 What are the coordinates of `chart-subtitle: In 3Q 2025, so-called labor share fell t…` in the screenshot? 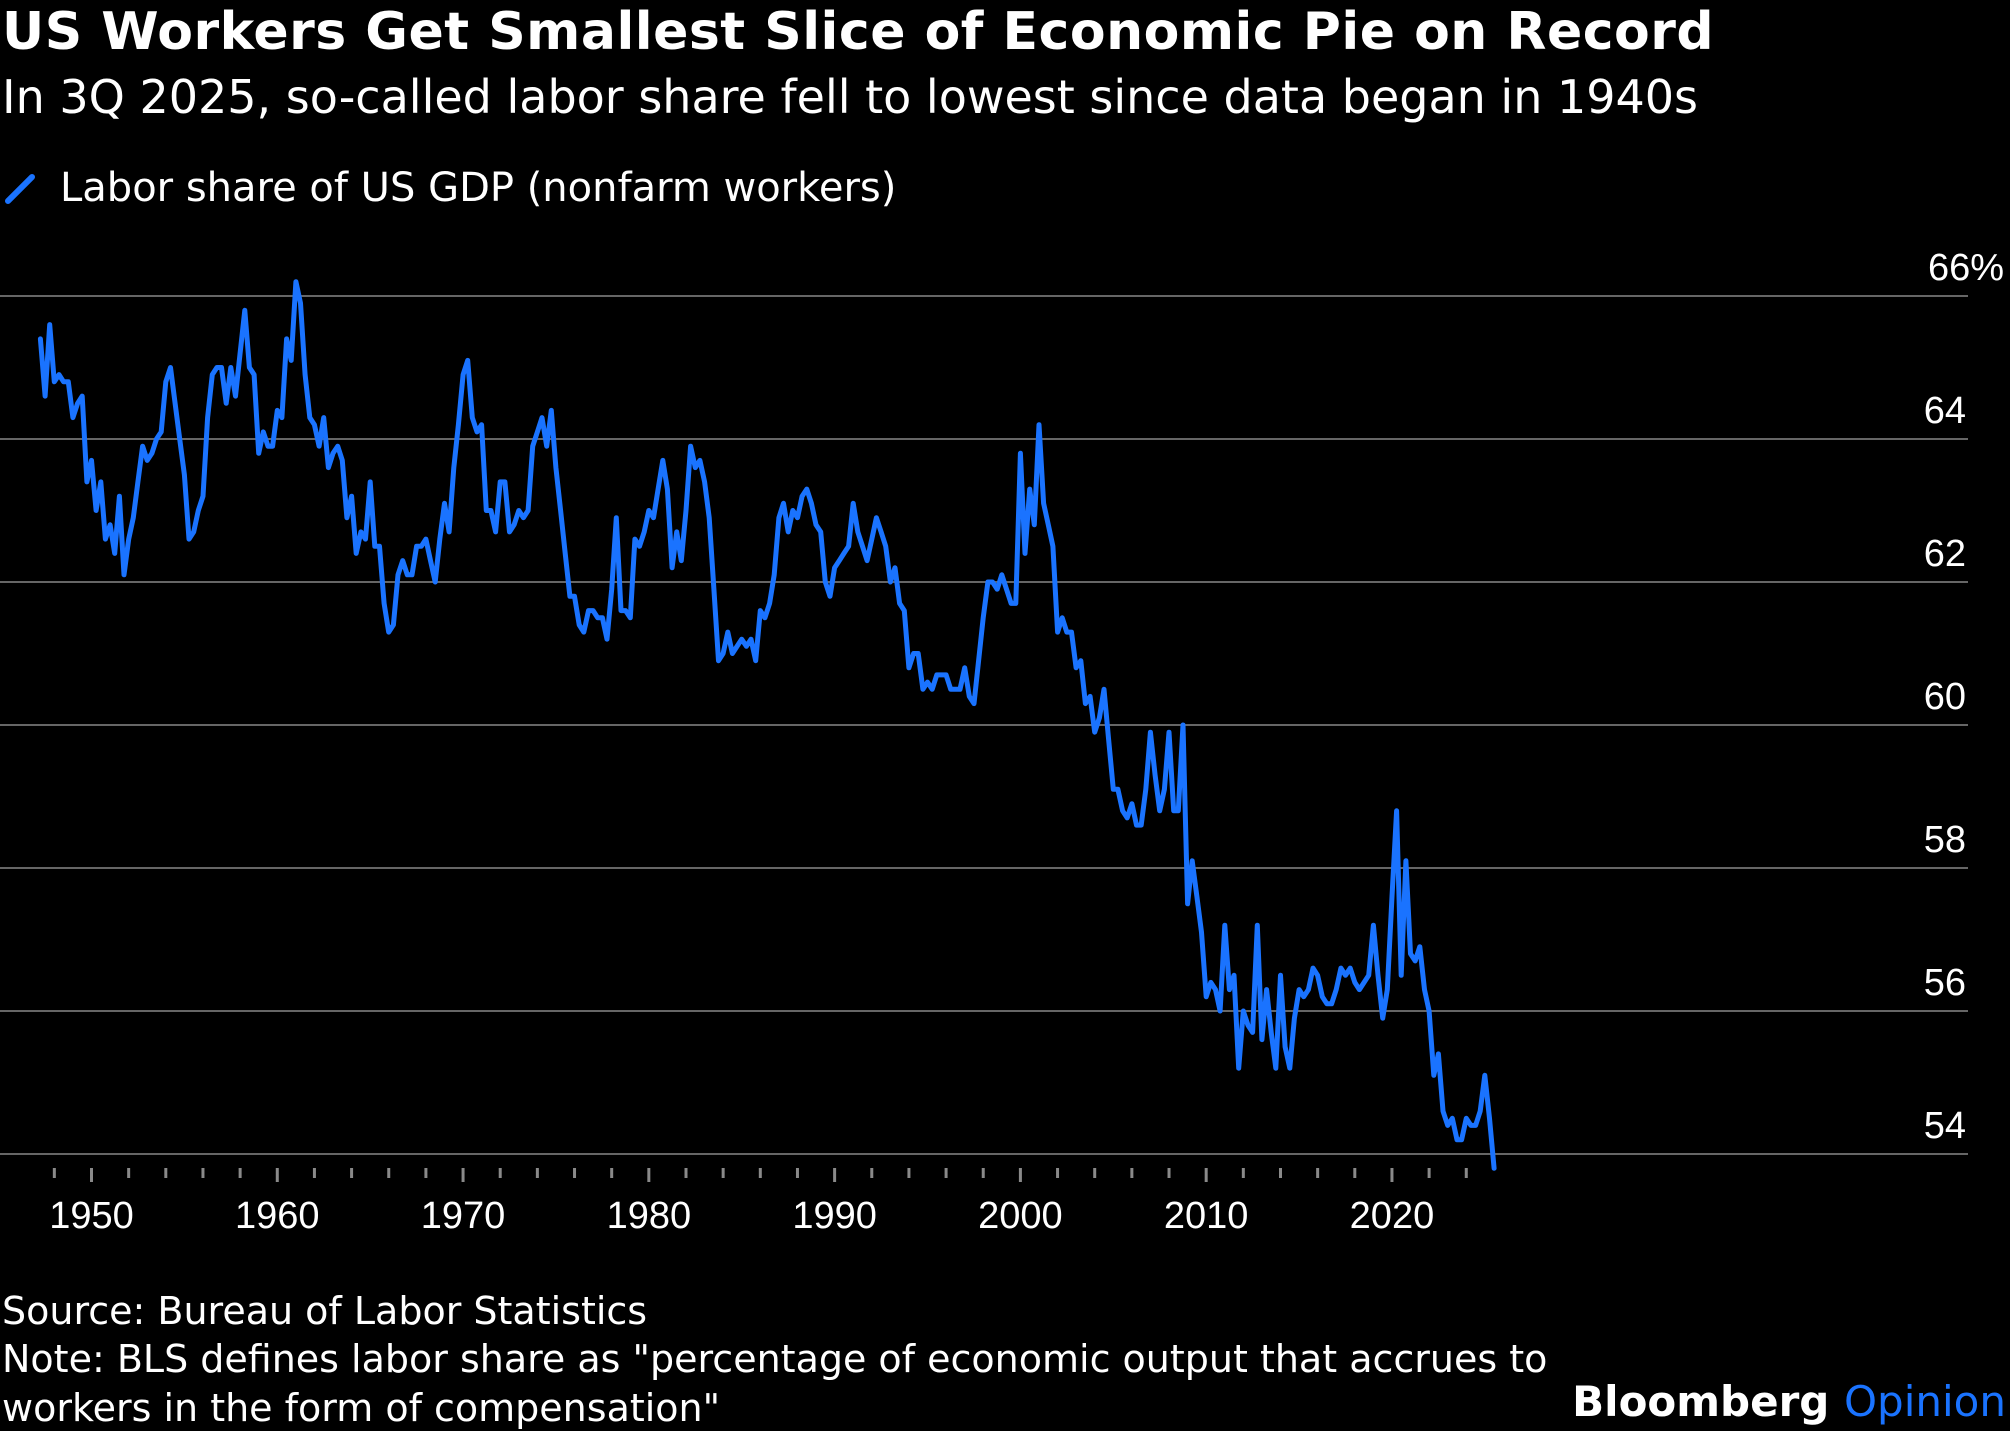 It's located at (850, 97).